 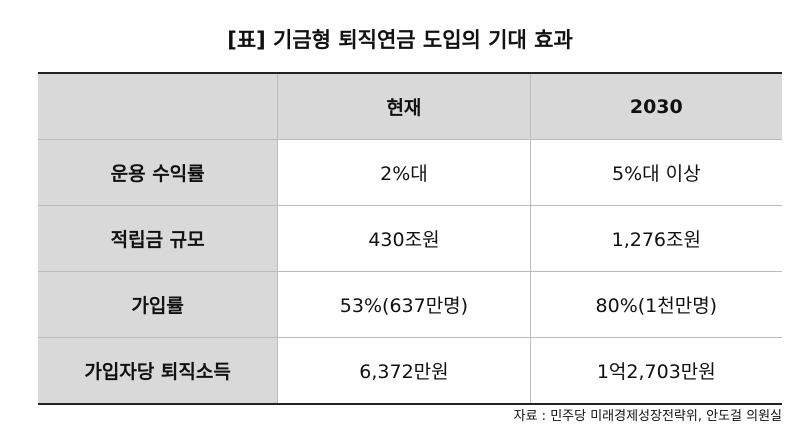 What do you see at coordinates (158, 172) in the screenshot?
I see `row-label: 운용 수익률` at bounding box center [158, 172].